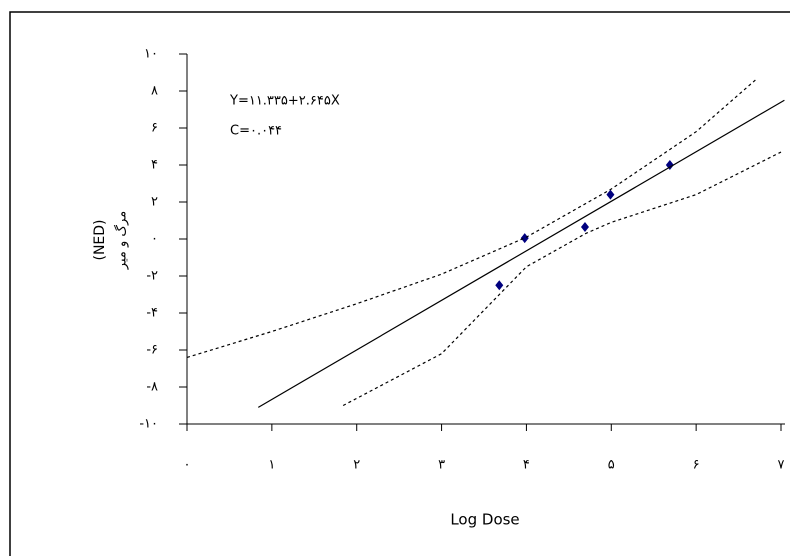 This screenshot has height=560, width=790. I want to click on y-tick-label: ۱۰, so click(151, 54).